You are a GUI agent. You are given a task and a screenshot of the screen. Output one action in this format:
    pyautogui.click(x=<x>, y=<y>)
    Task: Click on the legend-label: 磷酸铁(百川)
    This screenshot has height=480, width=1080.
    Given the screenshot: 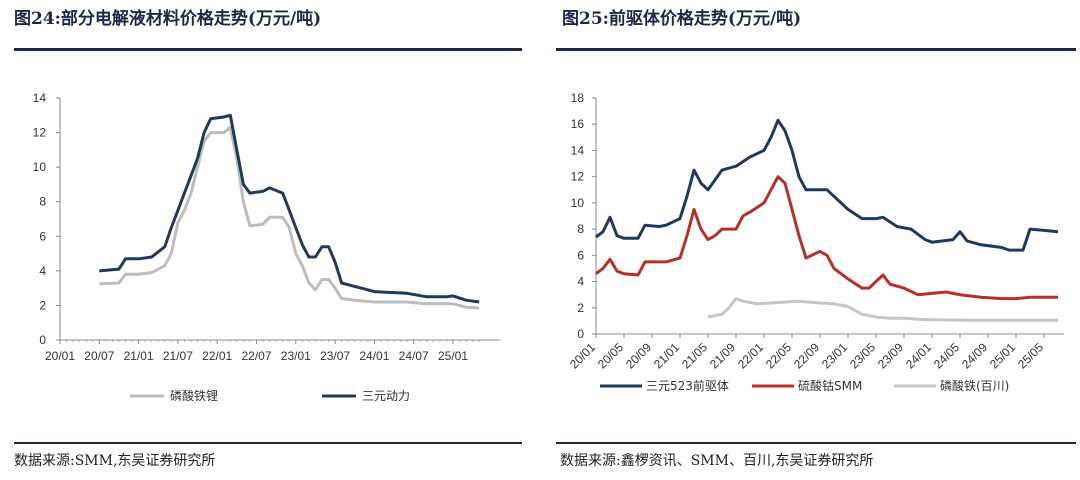 What is the action you would take?
    pyautogui.click(x=974, y=385)
    